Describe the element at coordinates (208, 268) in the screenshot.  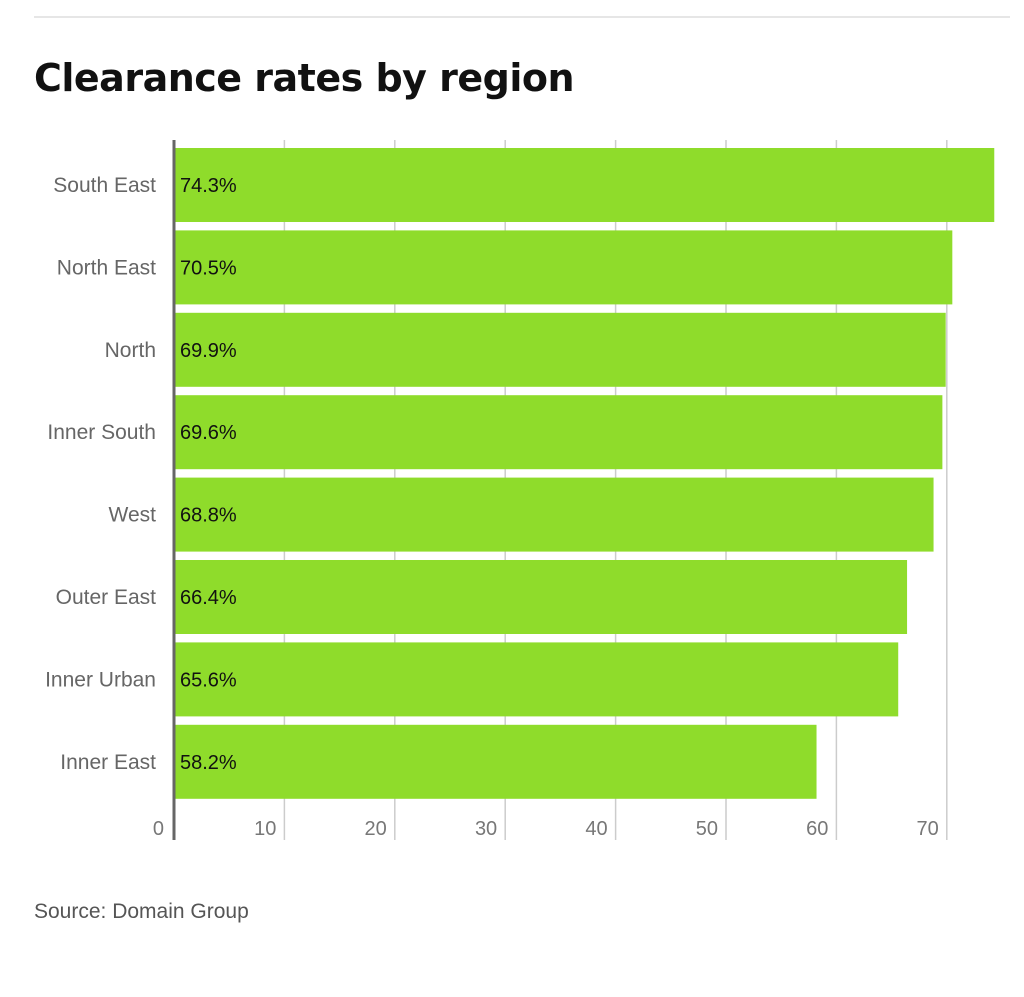
I see `value-label: 70.5%` at that location.